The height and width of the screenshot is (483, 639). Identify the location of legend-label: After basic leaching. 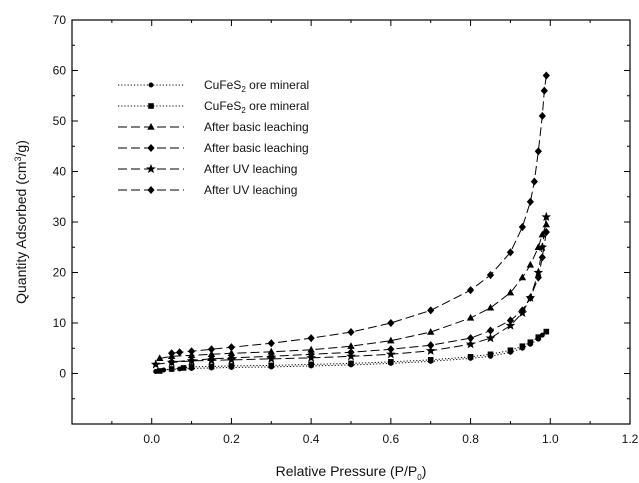
(256, 148).